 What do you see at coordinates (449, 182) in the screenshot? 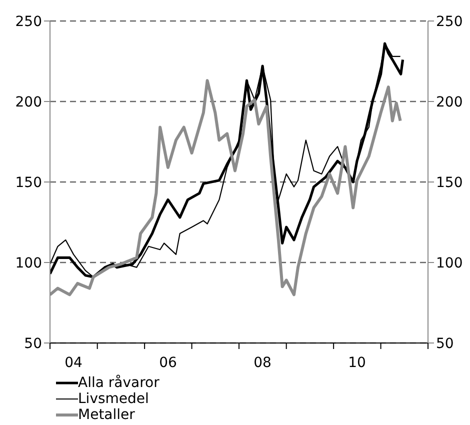
I see `y2-tick-label: 150` at bounding box center [449, 182].